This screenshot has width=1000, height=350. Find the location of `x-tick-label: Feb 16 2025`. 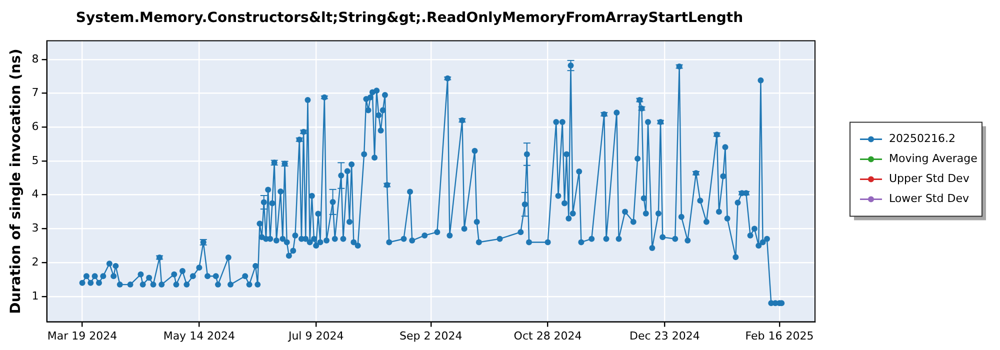

x-tick-label: Feb 16 2025 is located at coordinates (779, 335).